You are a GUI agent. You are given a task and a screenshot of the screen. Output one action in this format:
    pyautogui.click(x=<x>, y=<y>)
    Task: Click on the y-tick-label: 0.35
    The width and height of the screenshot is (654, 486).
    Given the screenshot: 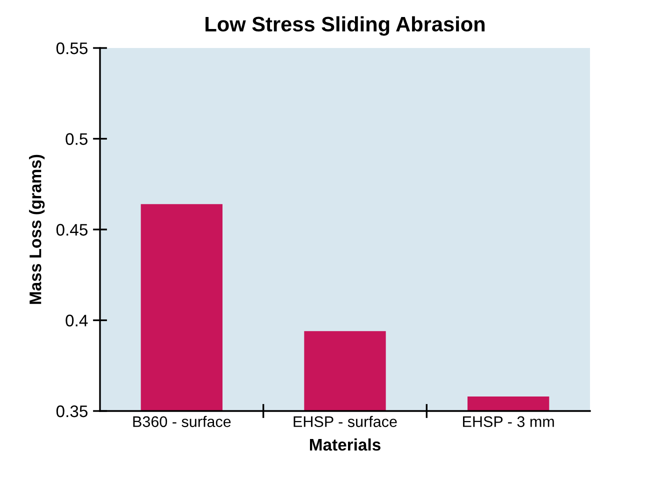 What is the action you would take?
    pyautogui.click(x=72, y=411)
    